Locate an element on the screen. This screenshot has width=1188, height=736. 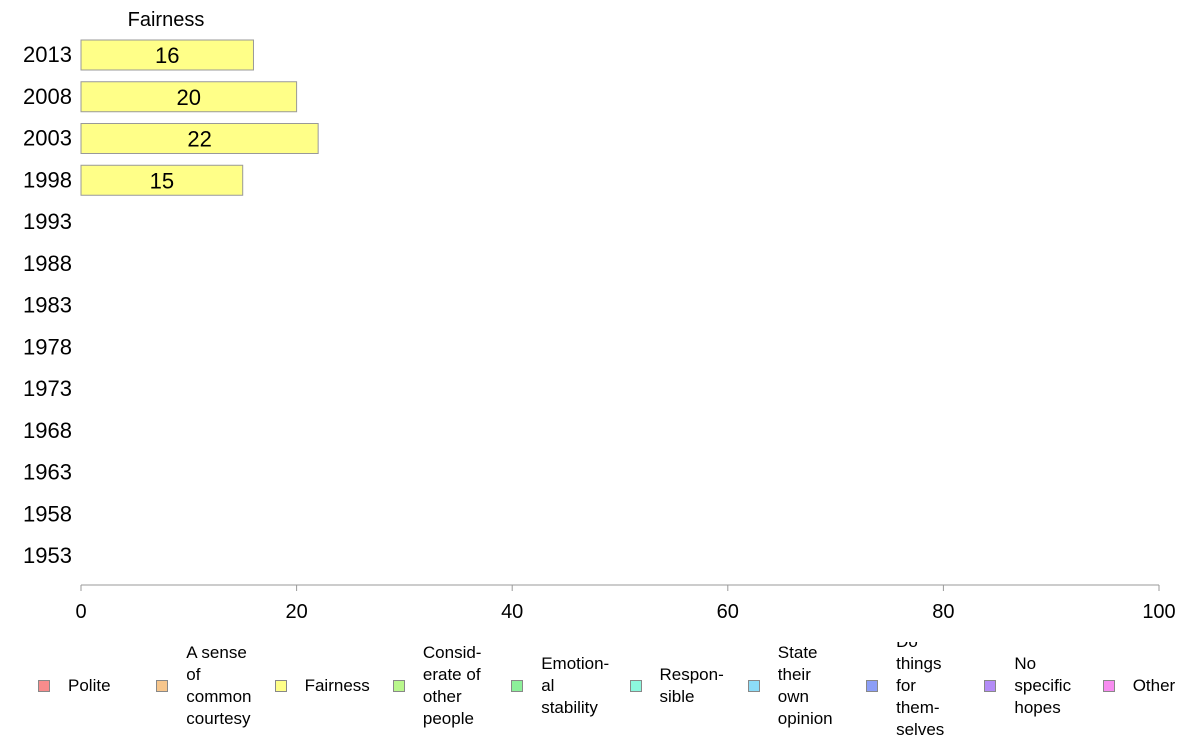
x-tick-label: 60 is located at coordinates (728, 612).